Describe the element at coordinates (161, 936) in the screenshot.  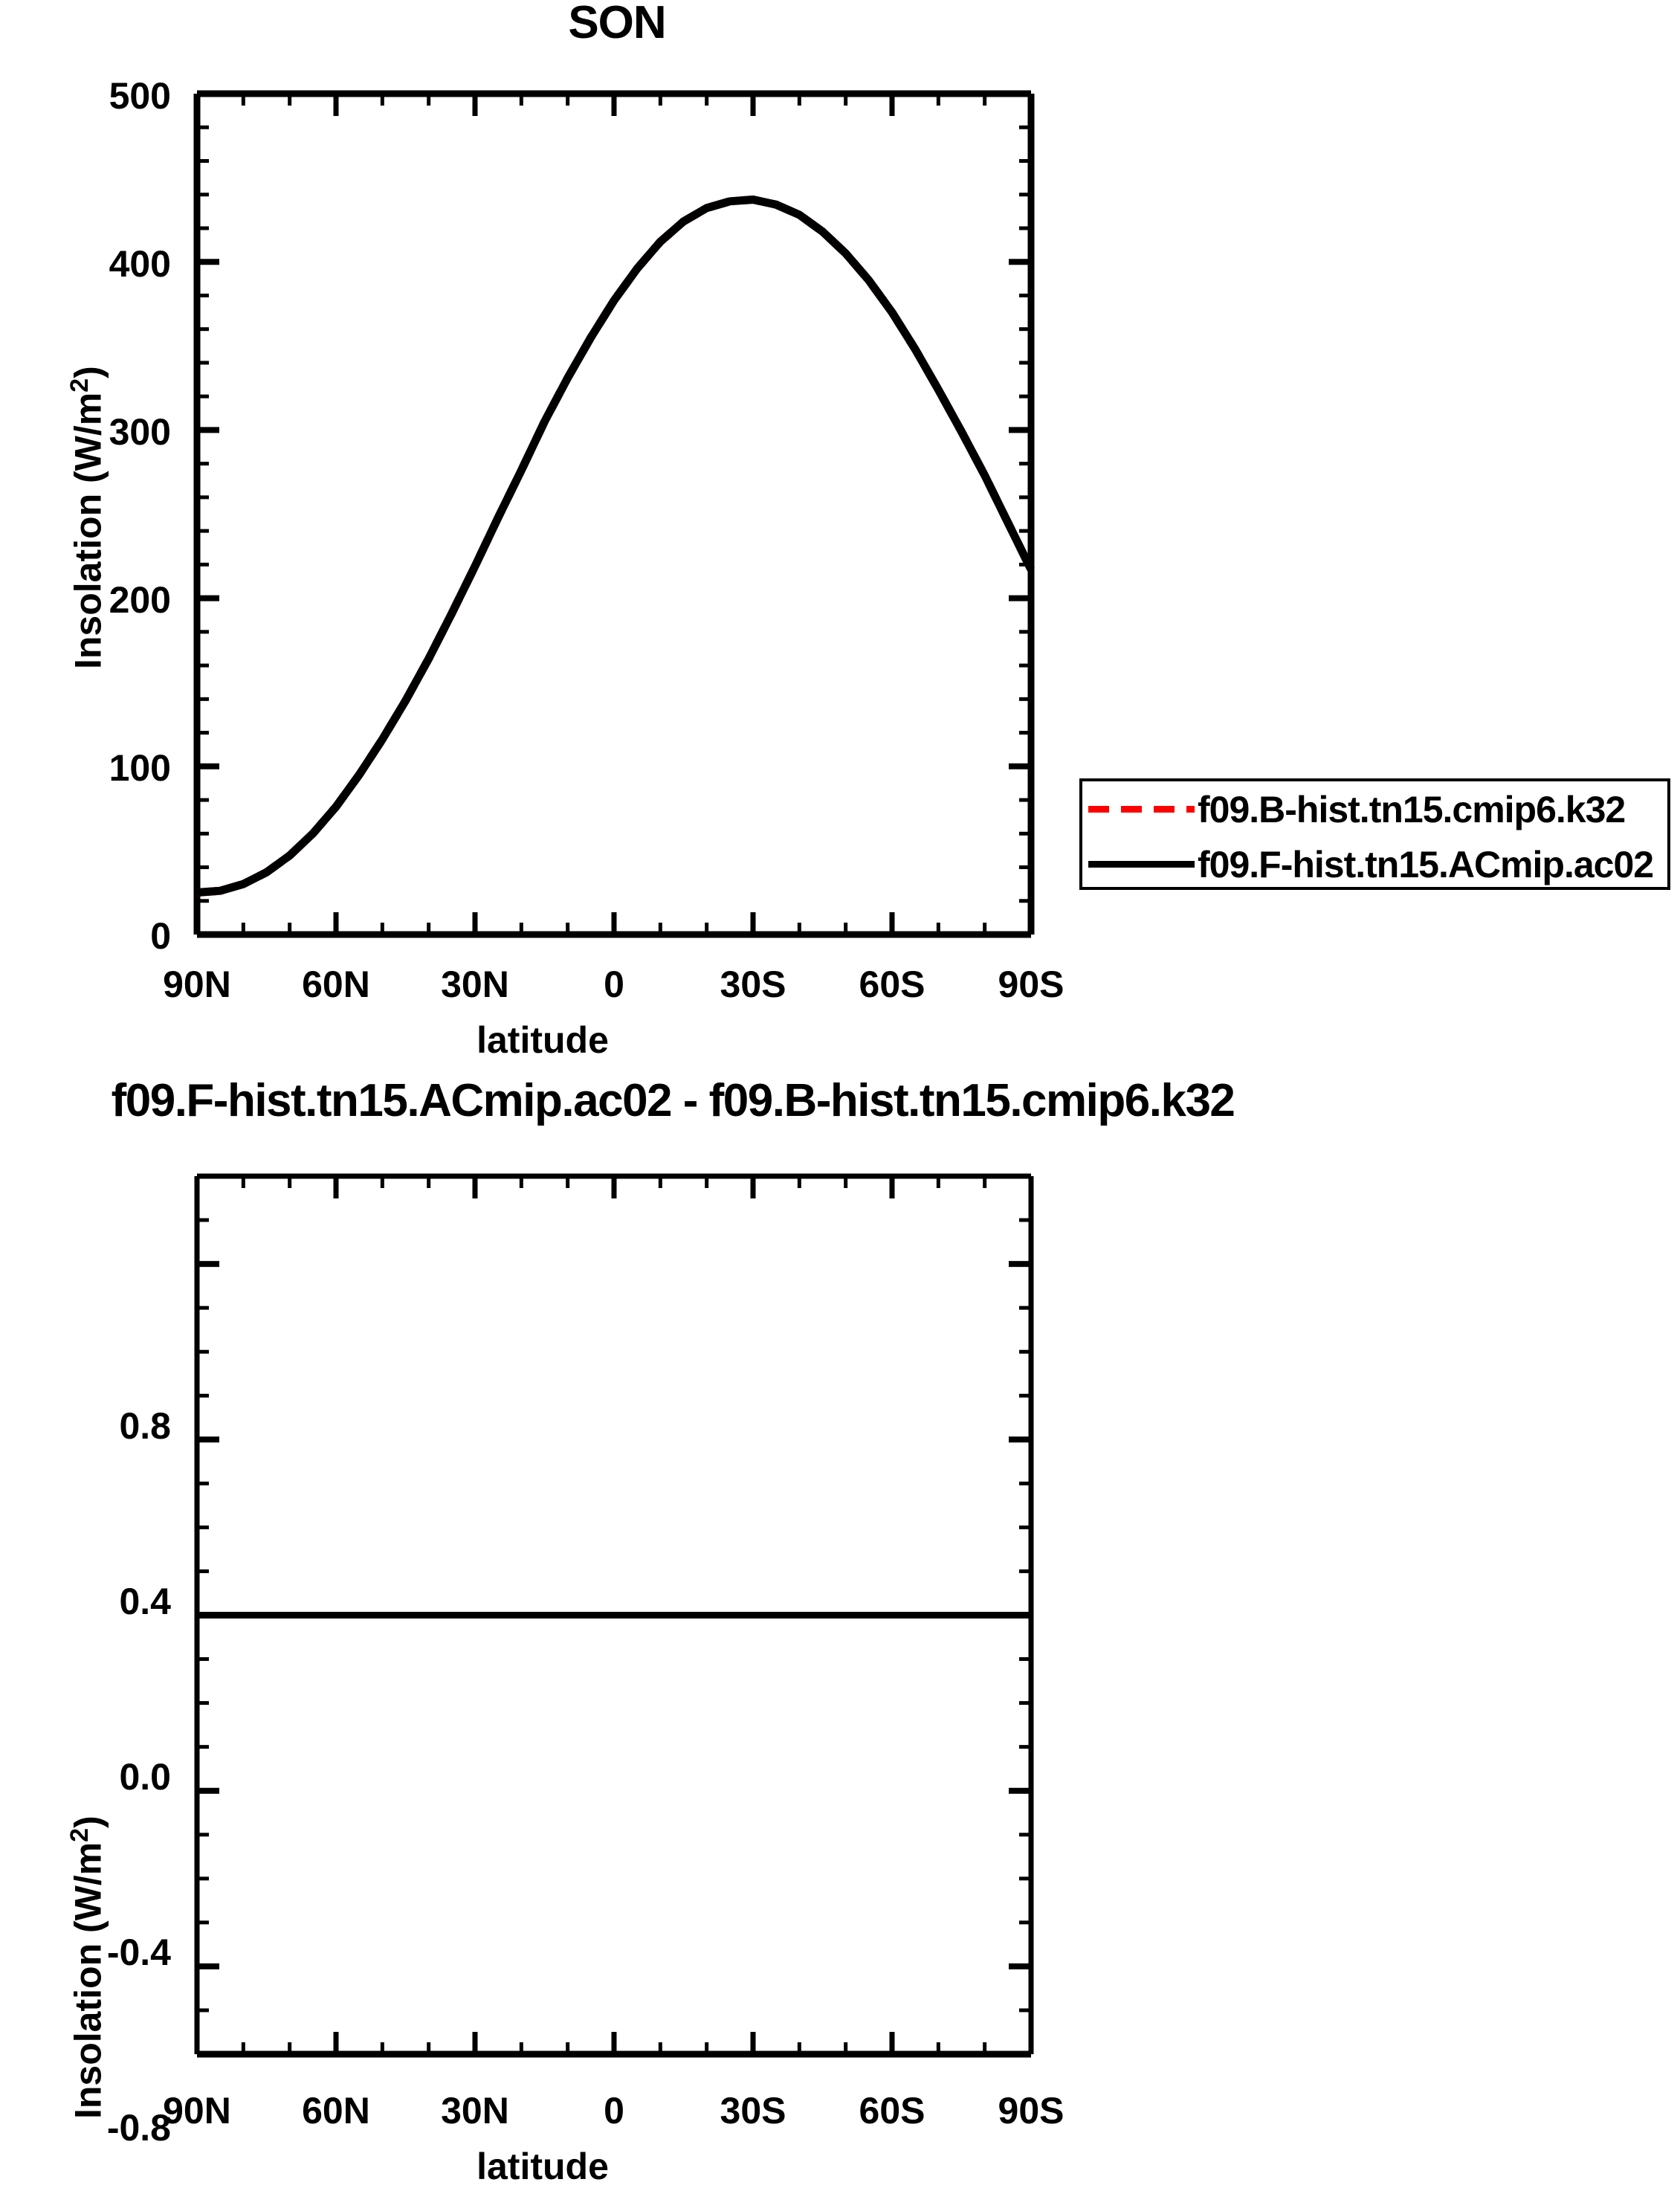
I see `top-ytick-0: 0` at that location.